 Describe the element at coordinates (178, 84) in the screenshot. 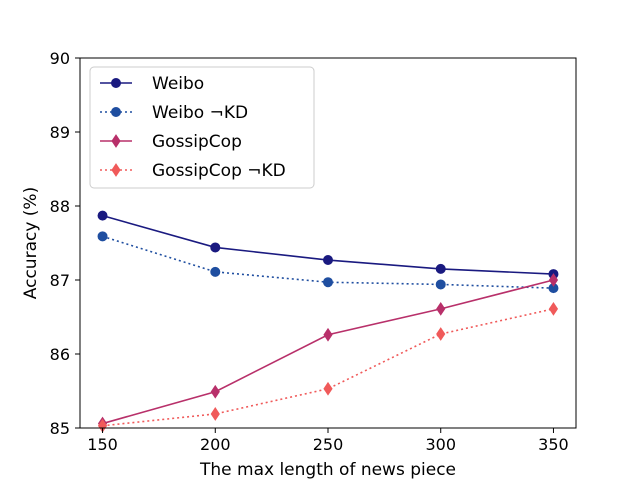

I see `legend-label: Weibo` at that location.